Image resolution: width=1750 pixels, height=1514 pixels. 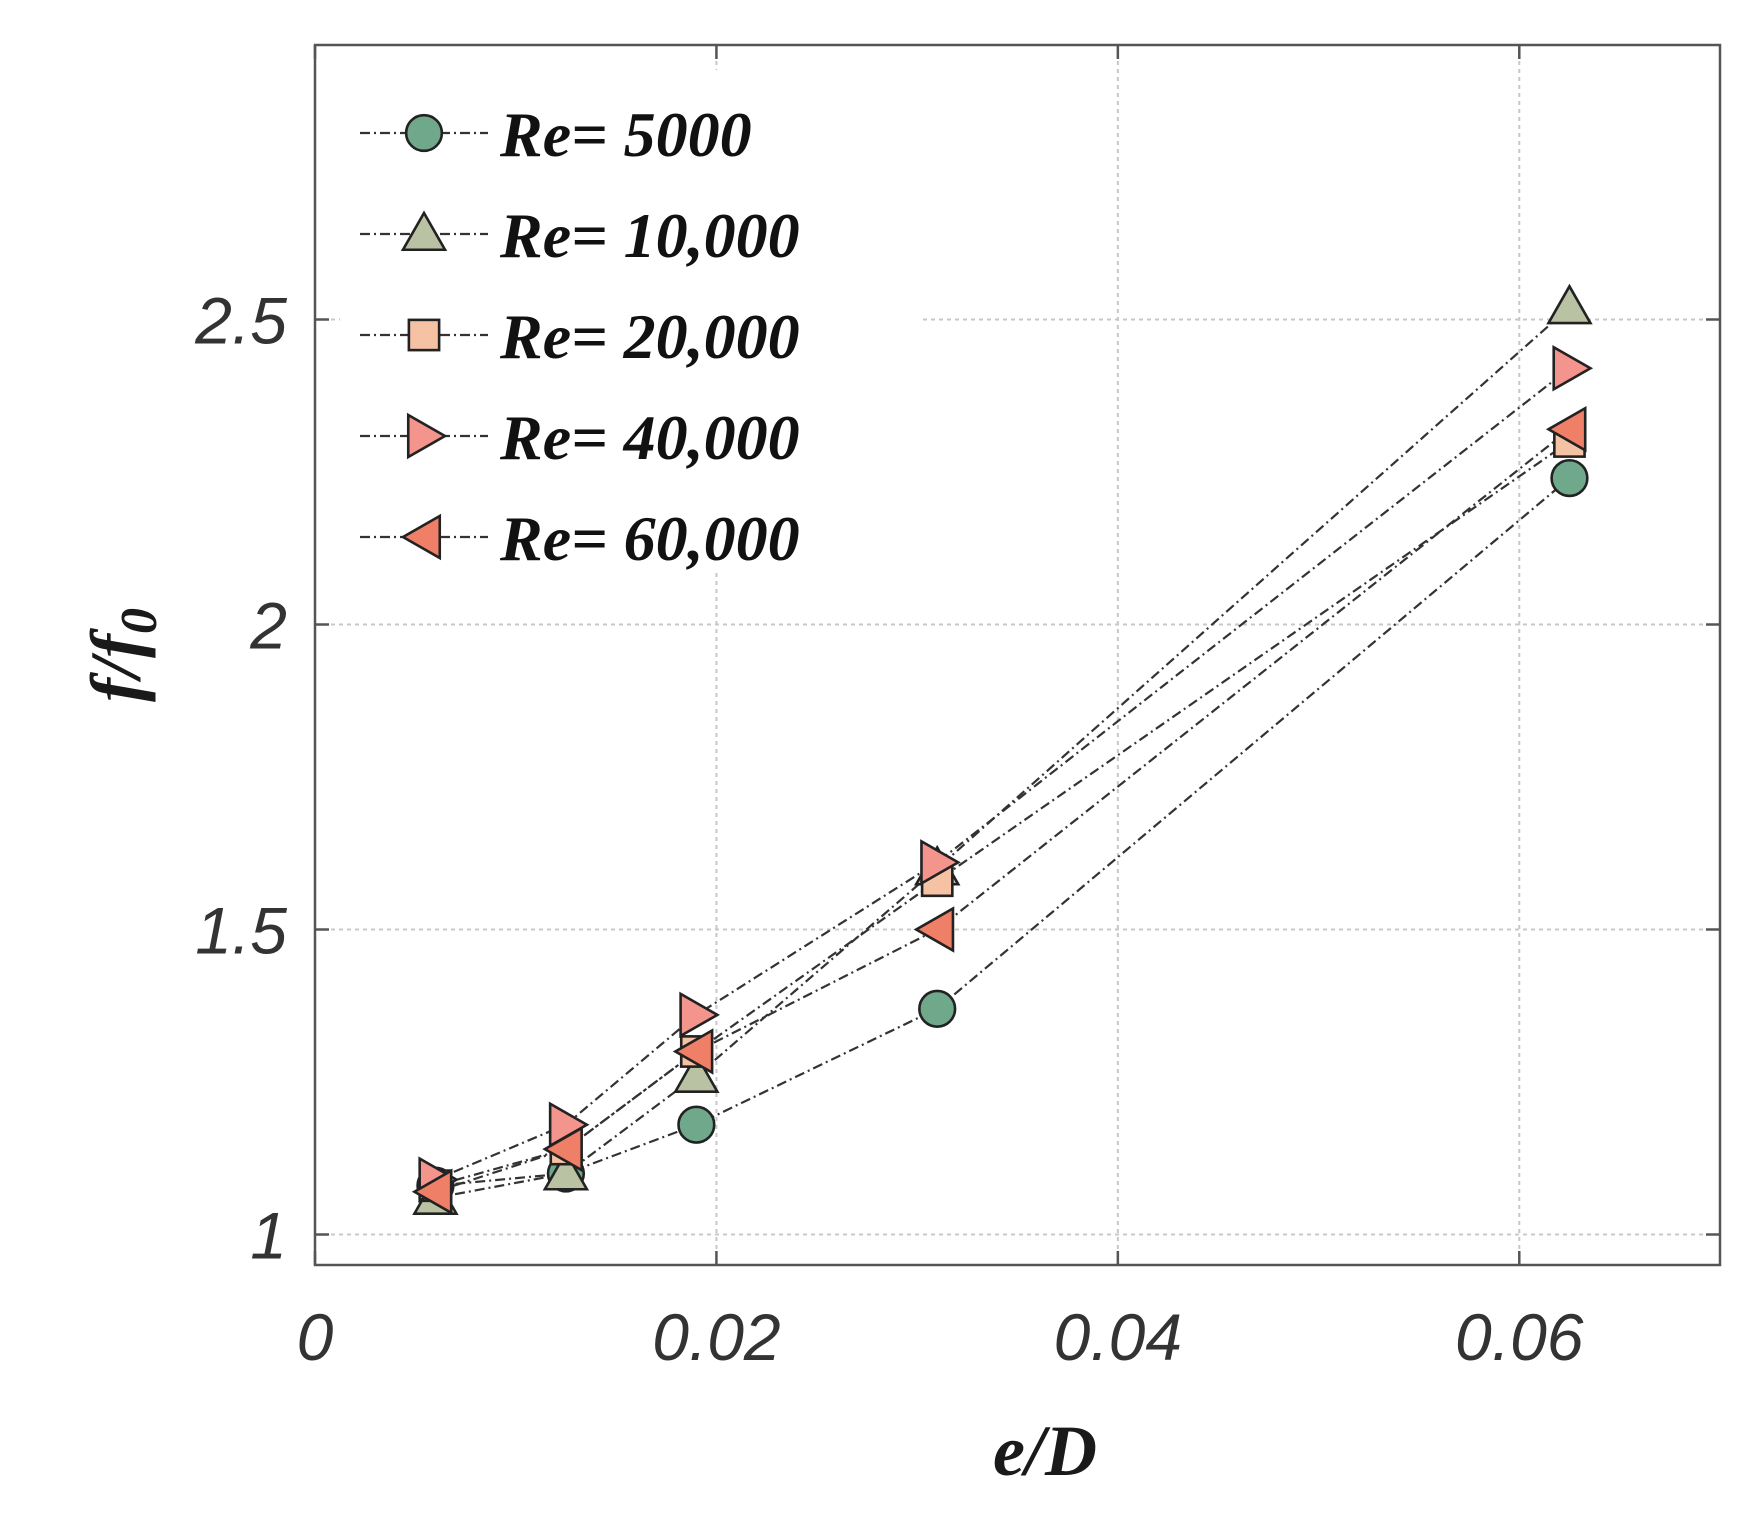 I want to click on y-tick-label: 2, so click(x=268, y=626).